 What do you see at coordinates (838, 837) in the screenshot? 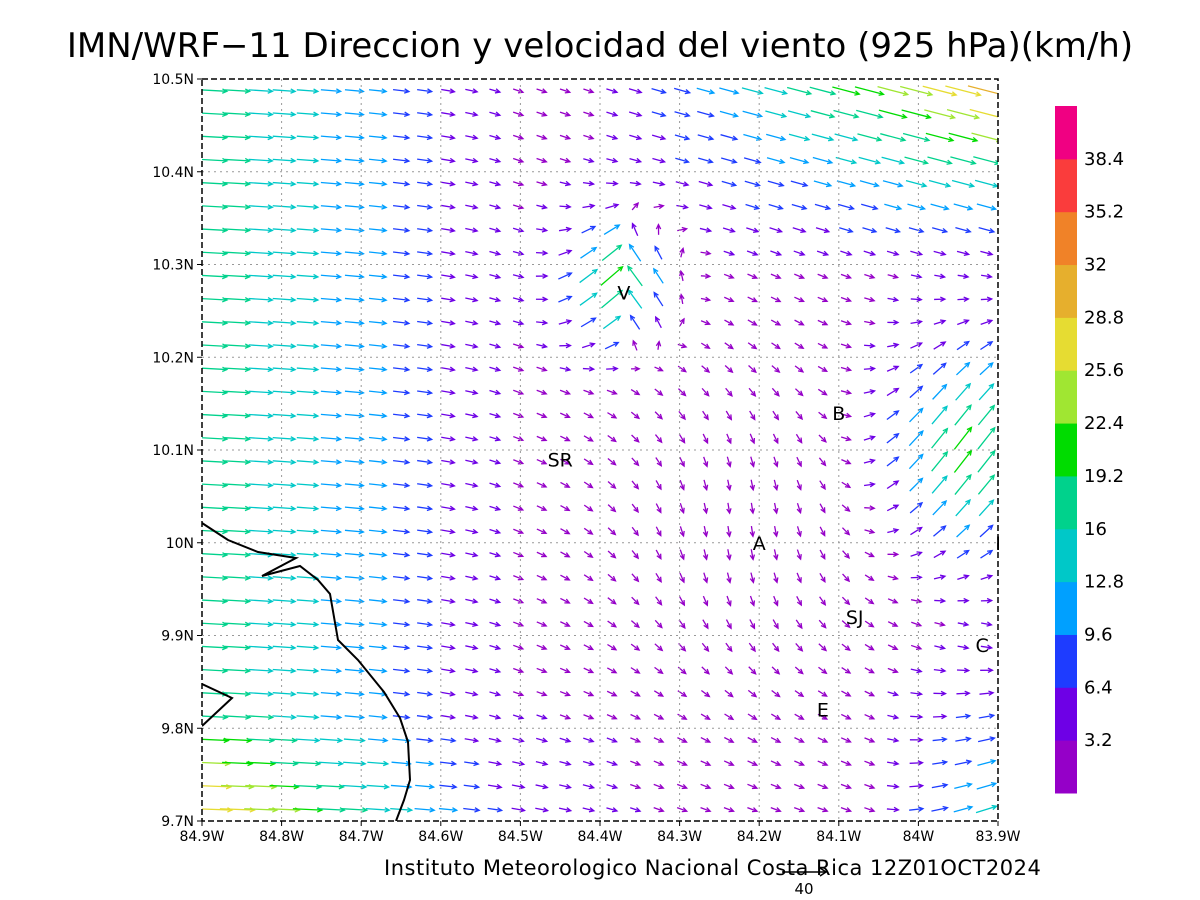
I see `x-tick-label: 84.1W` at bounding box center [838, 837].